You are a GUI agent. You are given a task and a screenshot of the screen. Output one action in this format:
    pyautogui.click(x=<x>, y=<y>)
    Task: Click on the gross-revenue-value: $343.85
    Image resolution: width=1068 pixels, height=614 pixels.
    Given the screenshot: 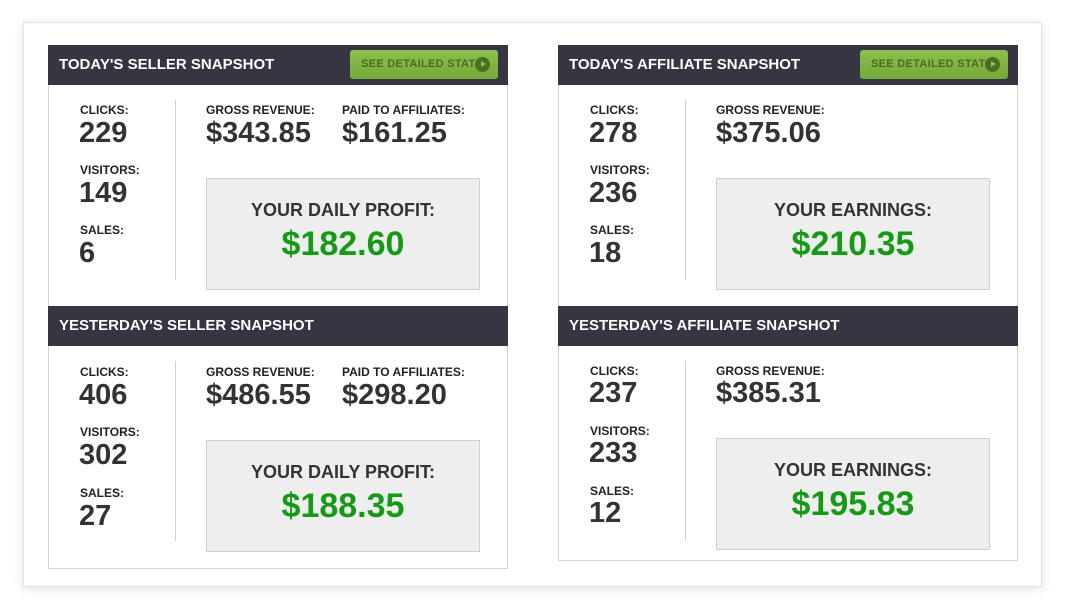 What is the action you would take?
    pyautogui.click(x=258, y=133)
    